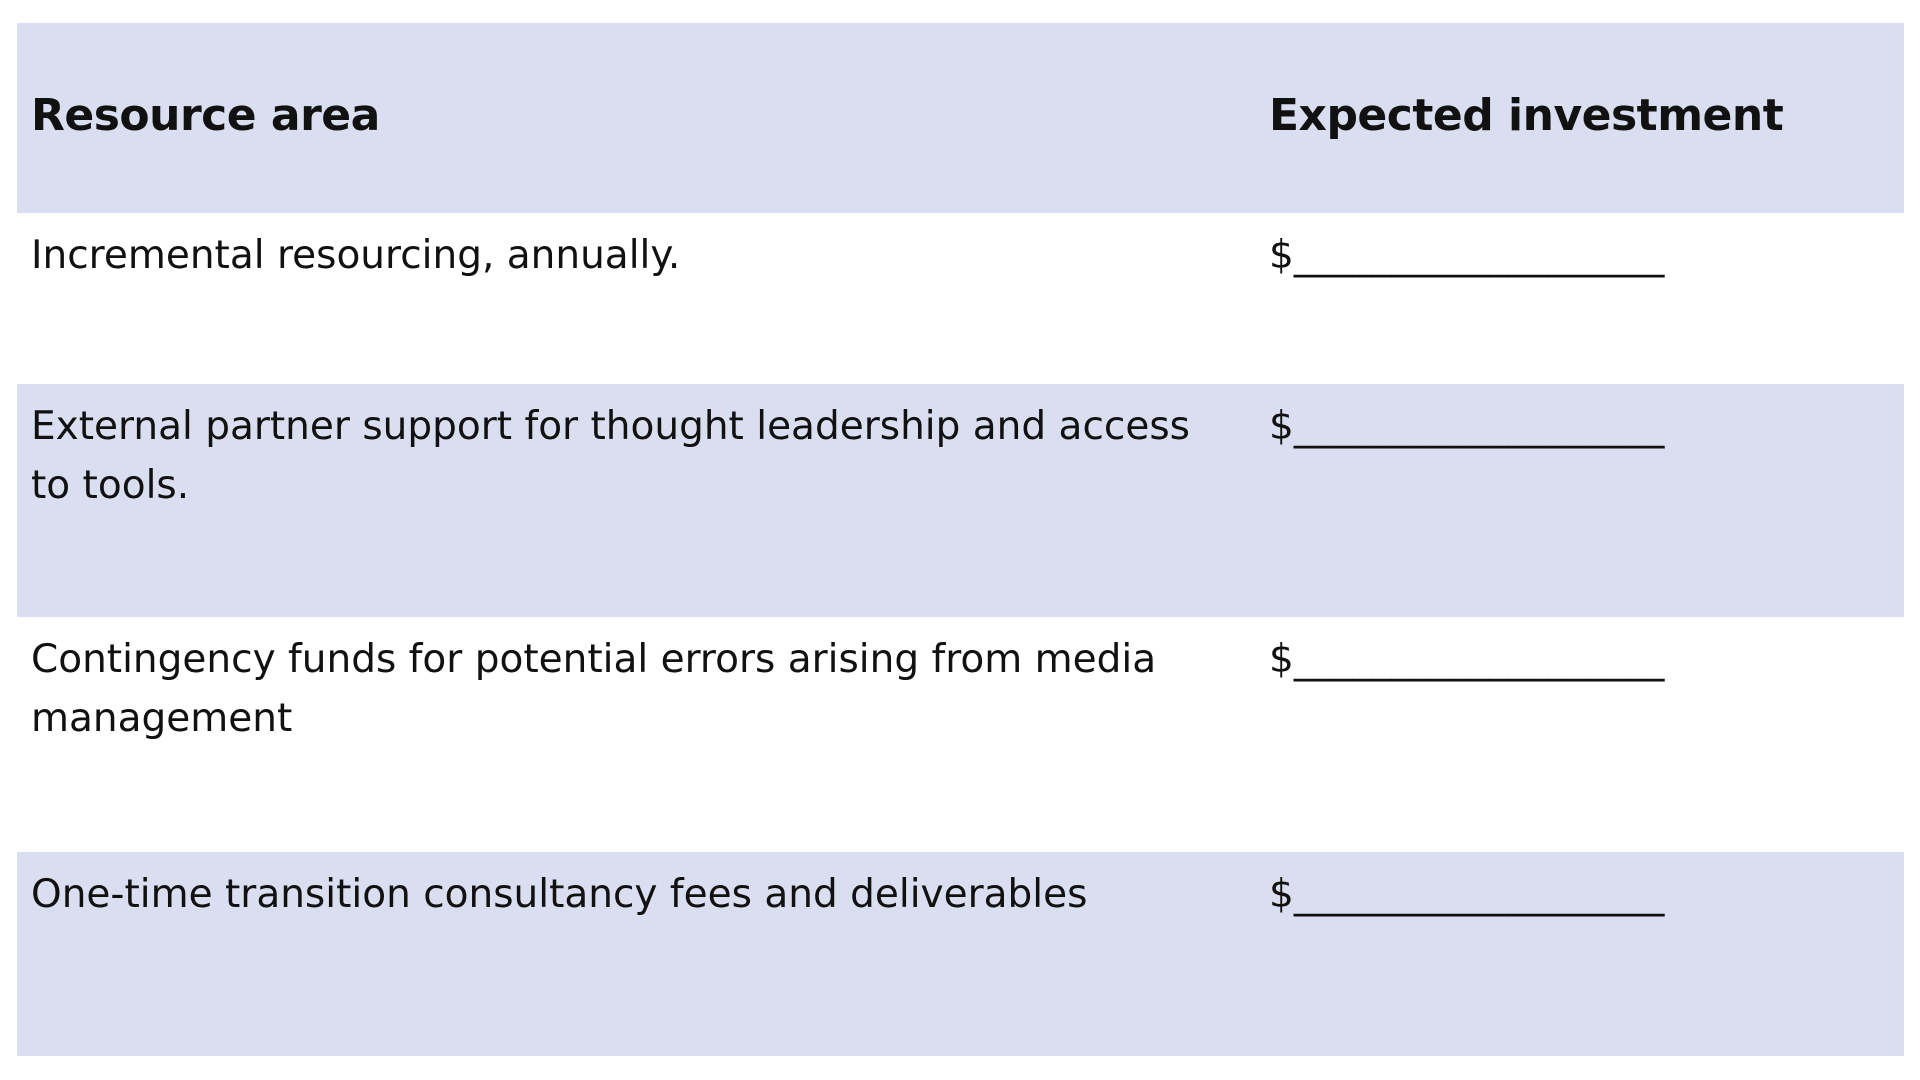 This screenshot has width=1920, height=1080. What do you see at coordinates (205, 115) in the screenshot?
I see `header-resource-area: Resource area` at bounding box center [205, 115].